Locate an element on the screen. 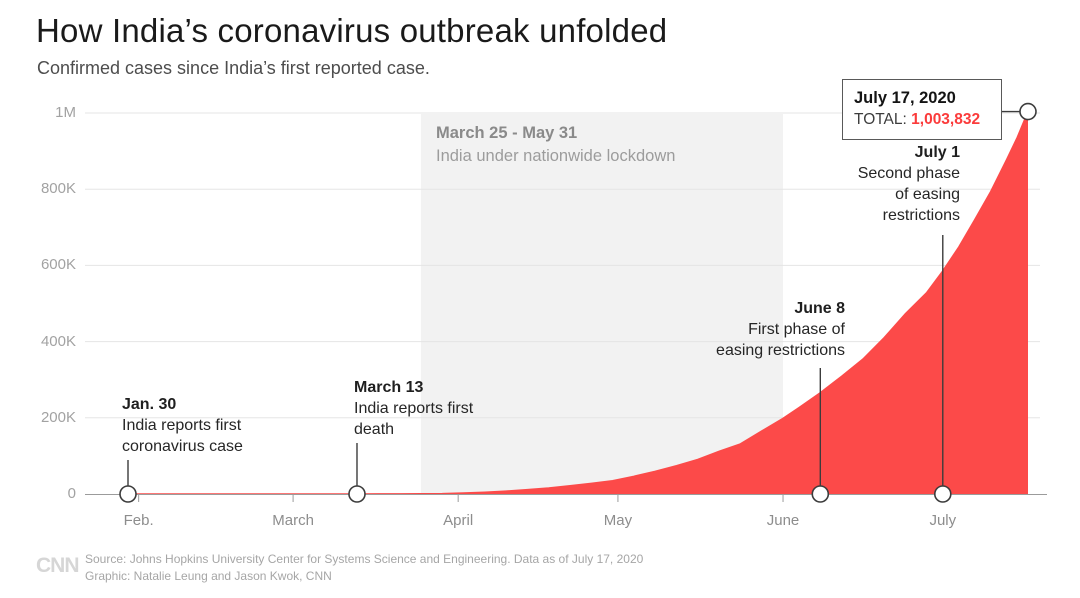 This screenshot has height=598, width=1080. annotation-mar13-line: India reports first is located at coordinates (414, 408).